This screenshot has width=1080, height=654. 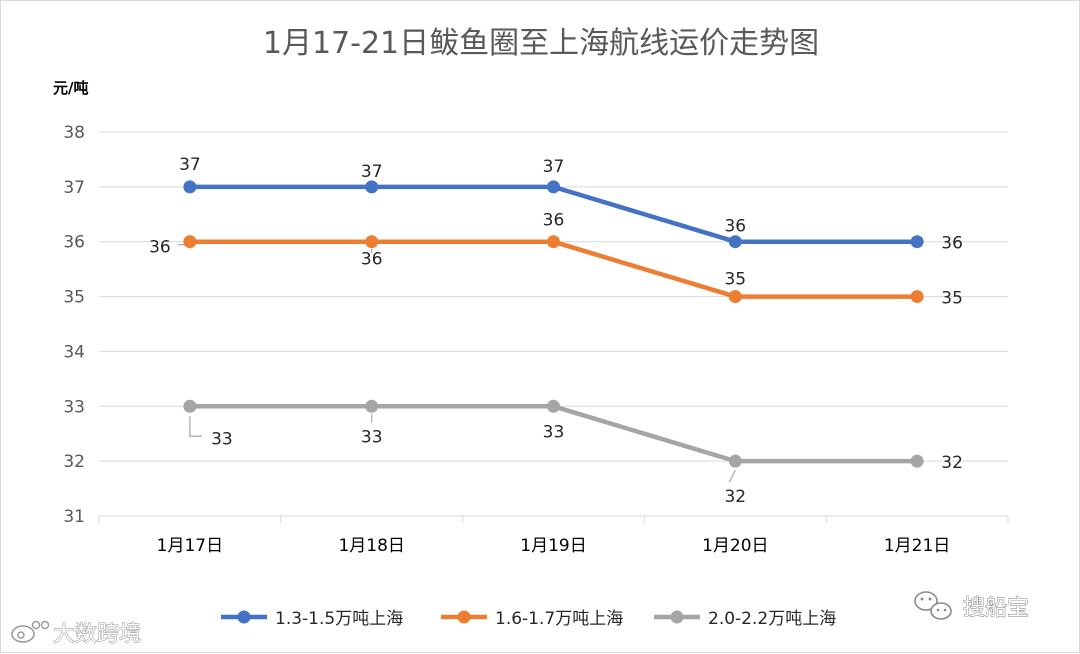 I want to click on legend-label: 1.3-1.5万吨上海, so click(x=339, y=619).